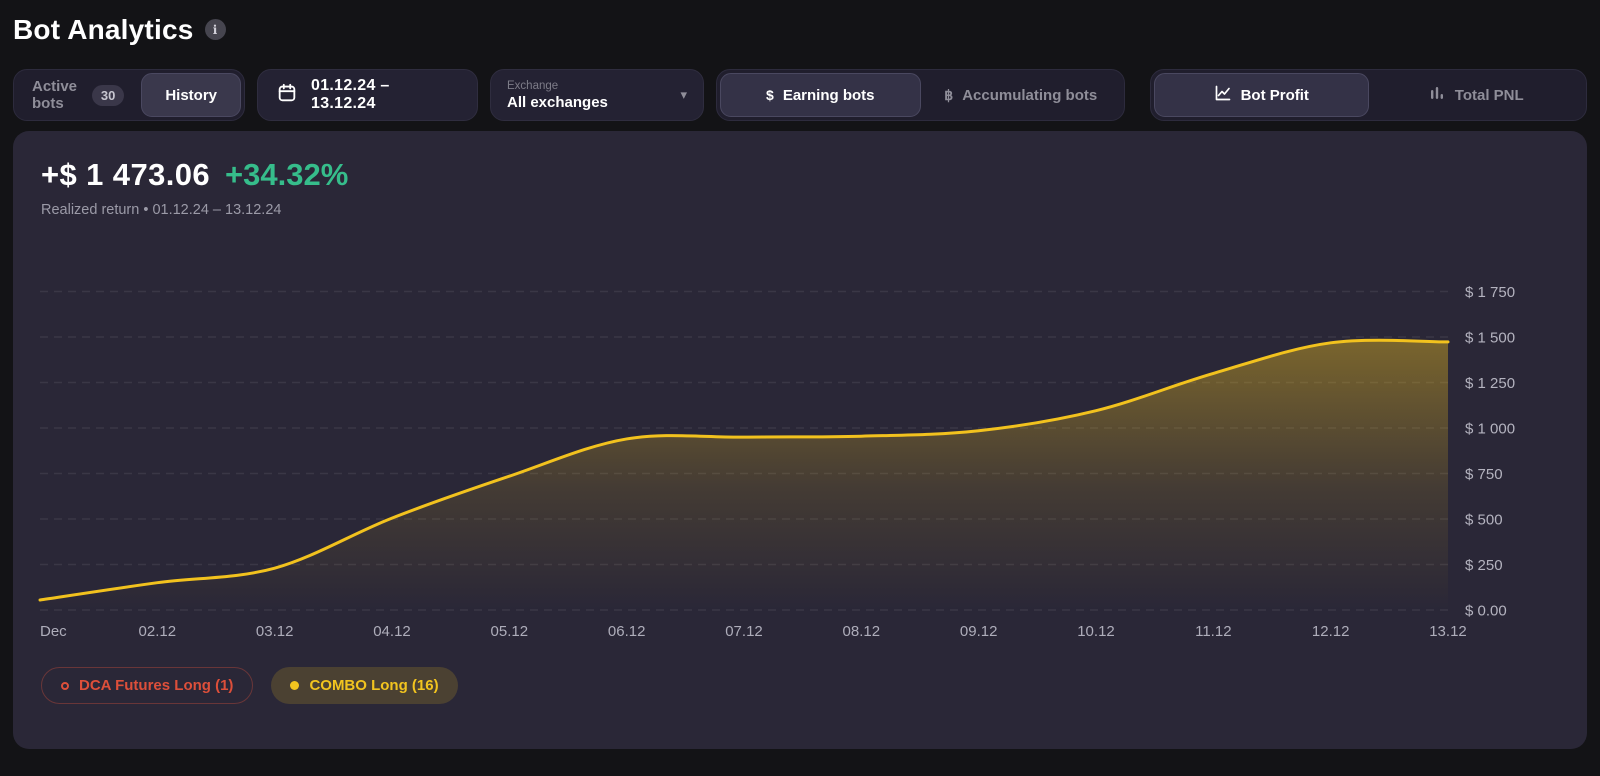  I want to click on earning-bots-label: Earning bots, so click(828, 95).